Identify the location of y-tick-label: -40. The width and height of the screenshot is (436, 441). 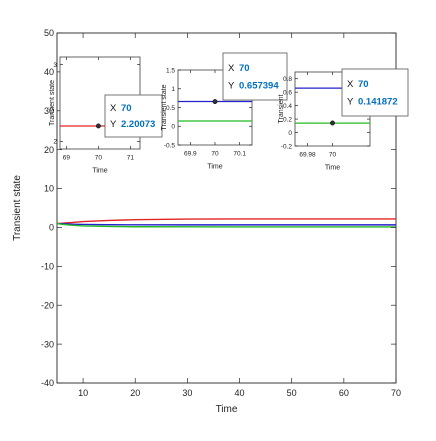
(47, 383).